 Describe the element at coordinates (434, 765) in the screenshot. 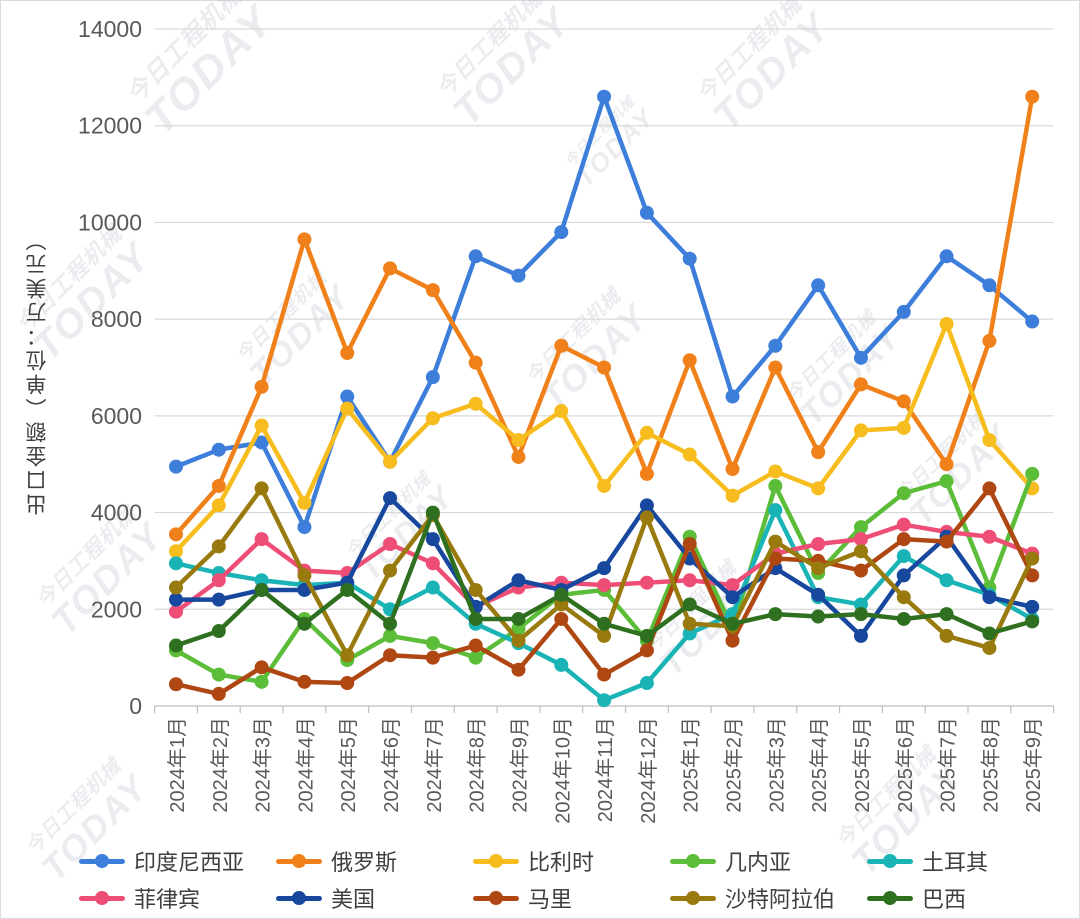

I see `x-tick-label: 2024年7月` at that location.